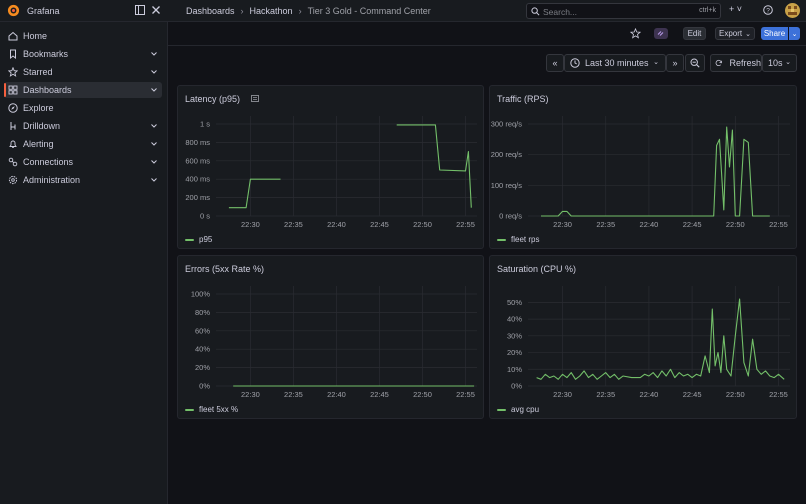 The height and width of the screenshot is (504, 806). What do you see at coordinates (83, 126) in the screenshot?
I see `sidebar-item-drilldown: Drilldown` at bounding box center [83, 126].